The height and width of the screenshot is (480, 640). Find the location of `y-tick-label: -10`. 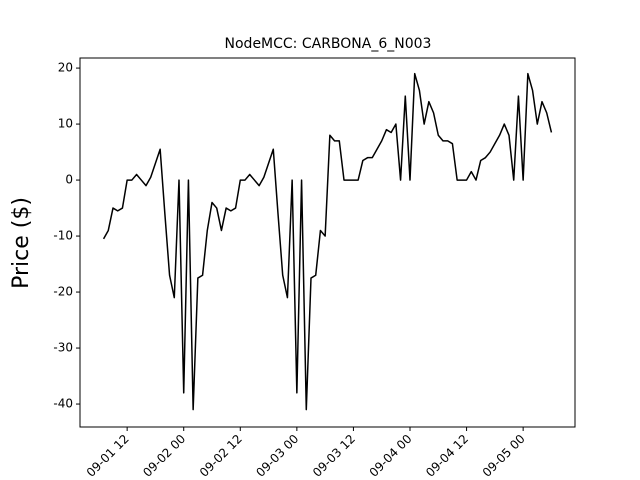

y-tick-label: -10 is located at coordinates (63, 236).